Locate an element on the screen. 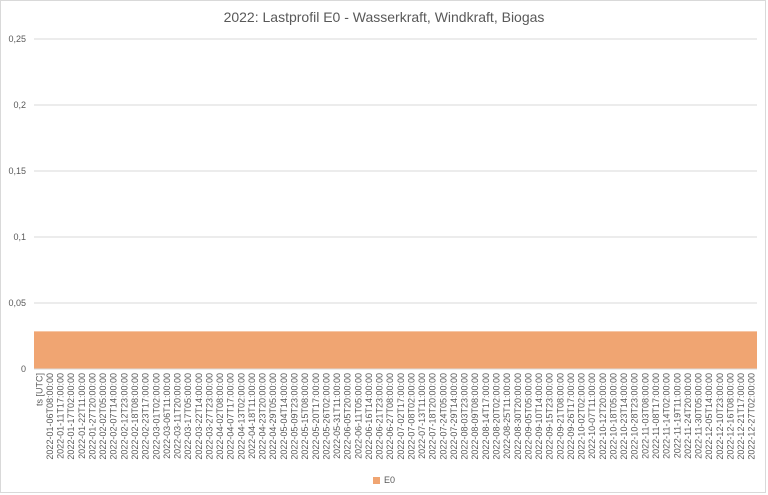 The image size is (768, 495). x-tick-label: 2022-05-04T14:00:00 is located at coordinates (284, 416).